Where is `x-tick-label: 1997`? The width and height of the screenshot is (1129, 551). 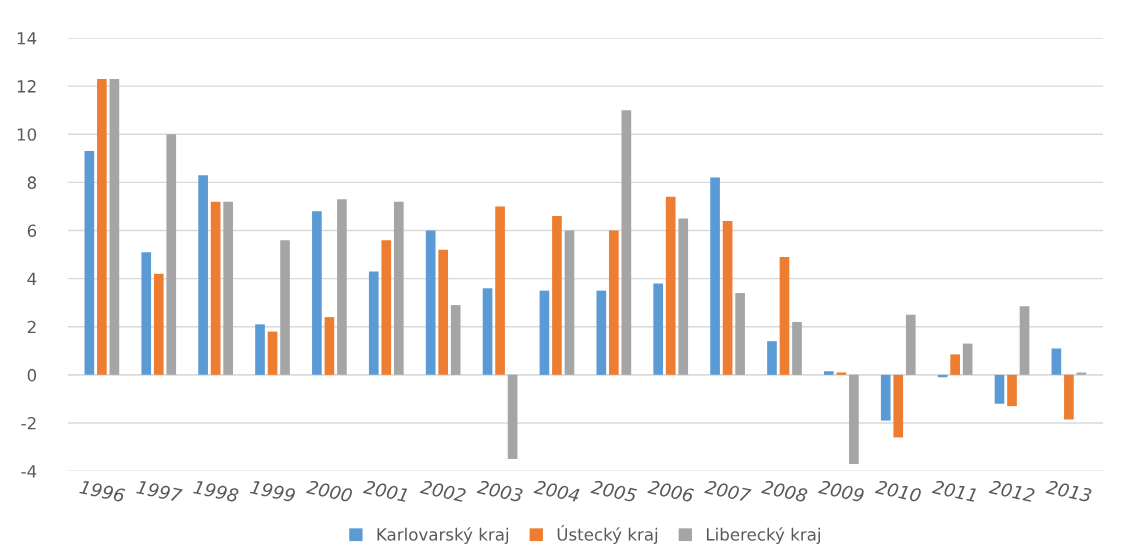
x-tick-label: 1997 is located at coordinates (159, 491).